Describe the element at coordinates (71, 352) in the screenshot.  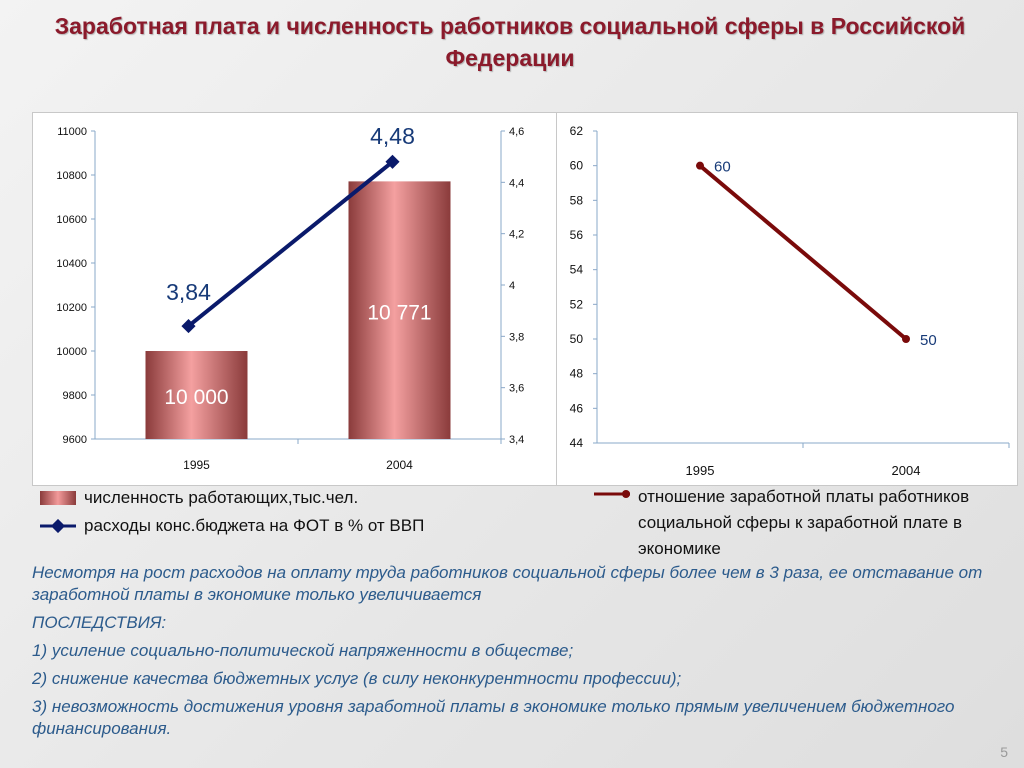
I see `left-tick-label: 10000` at that location.